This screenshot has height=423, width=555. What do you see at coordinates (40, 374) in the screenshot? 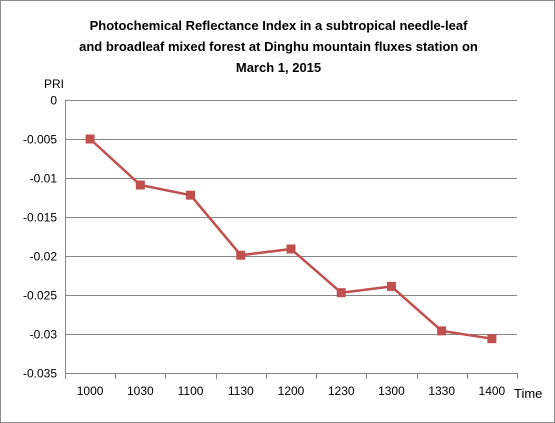
I see `y-tick-label: -0.035` at bounding box center [40, 374].